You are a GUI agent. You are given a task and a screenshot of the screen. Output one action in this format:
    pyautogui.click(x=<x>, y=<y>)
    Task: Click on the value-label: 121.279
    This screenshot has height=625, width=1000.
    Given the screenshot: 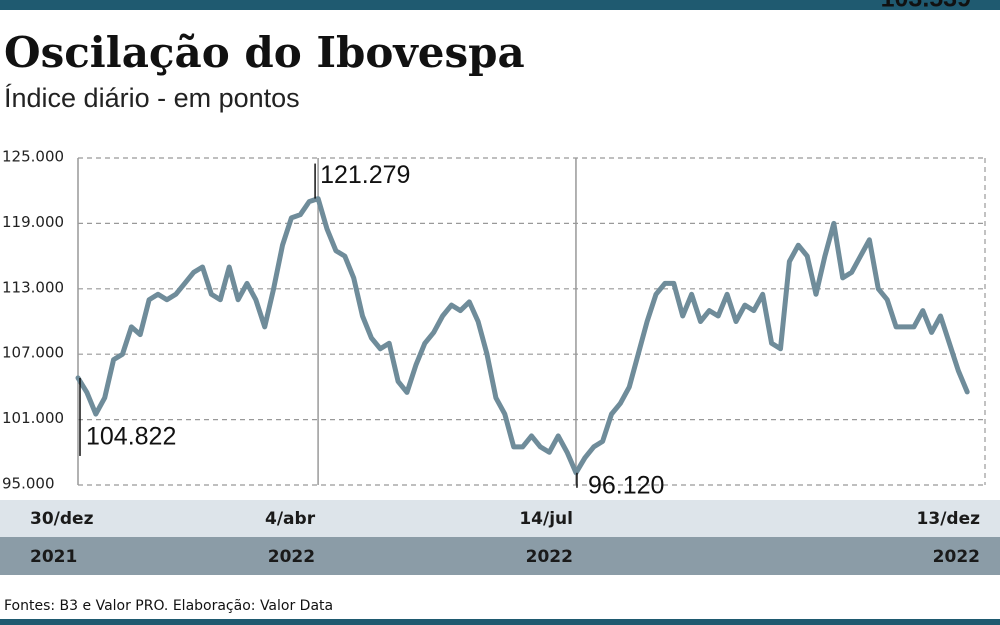 What is the action you would take?
    pyautogui.click(x=365, y=175)
    